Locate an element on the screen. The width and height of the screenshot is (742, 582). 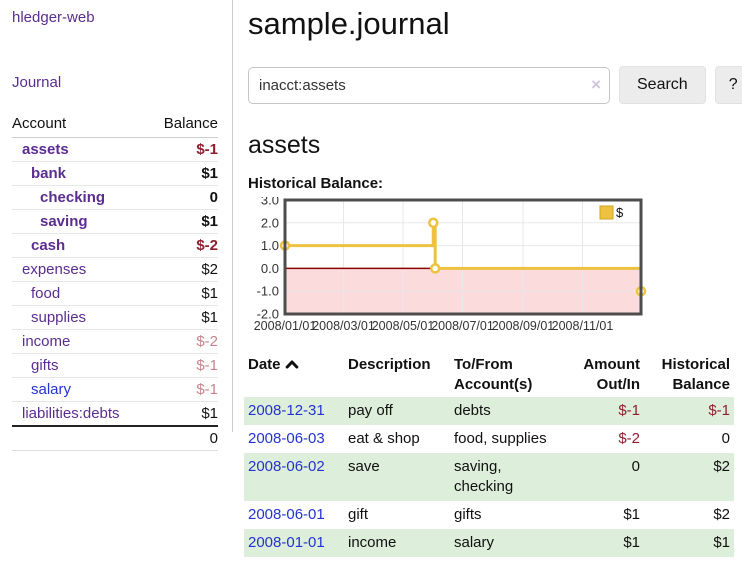
svg-text: 2.0 is located at coordinates (270, 222).